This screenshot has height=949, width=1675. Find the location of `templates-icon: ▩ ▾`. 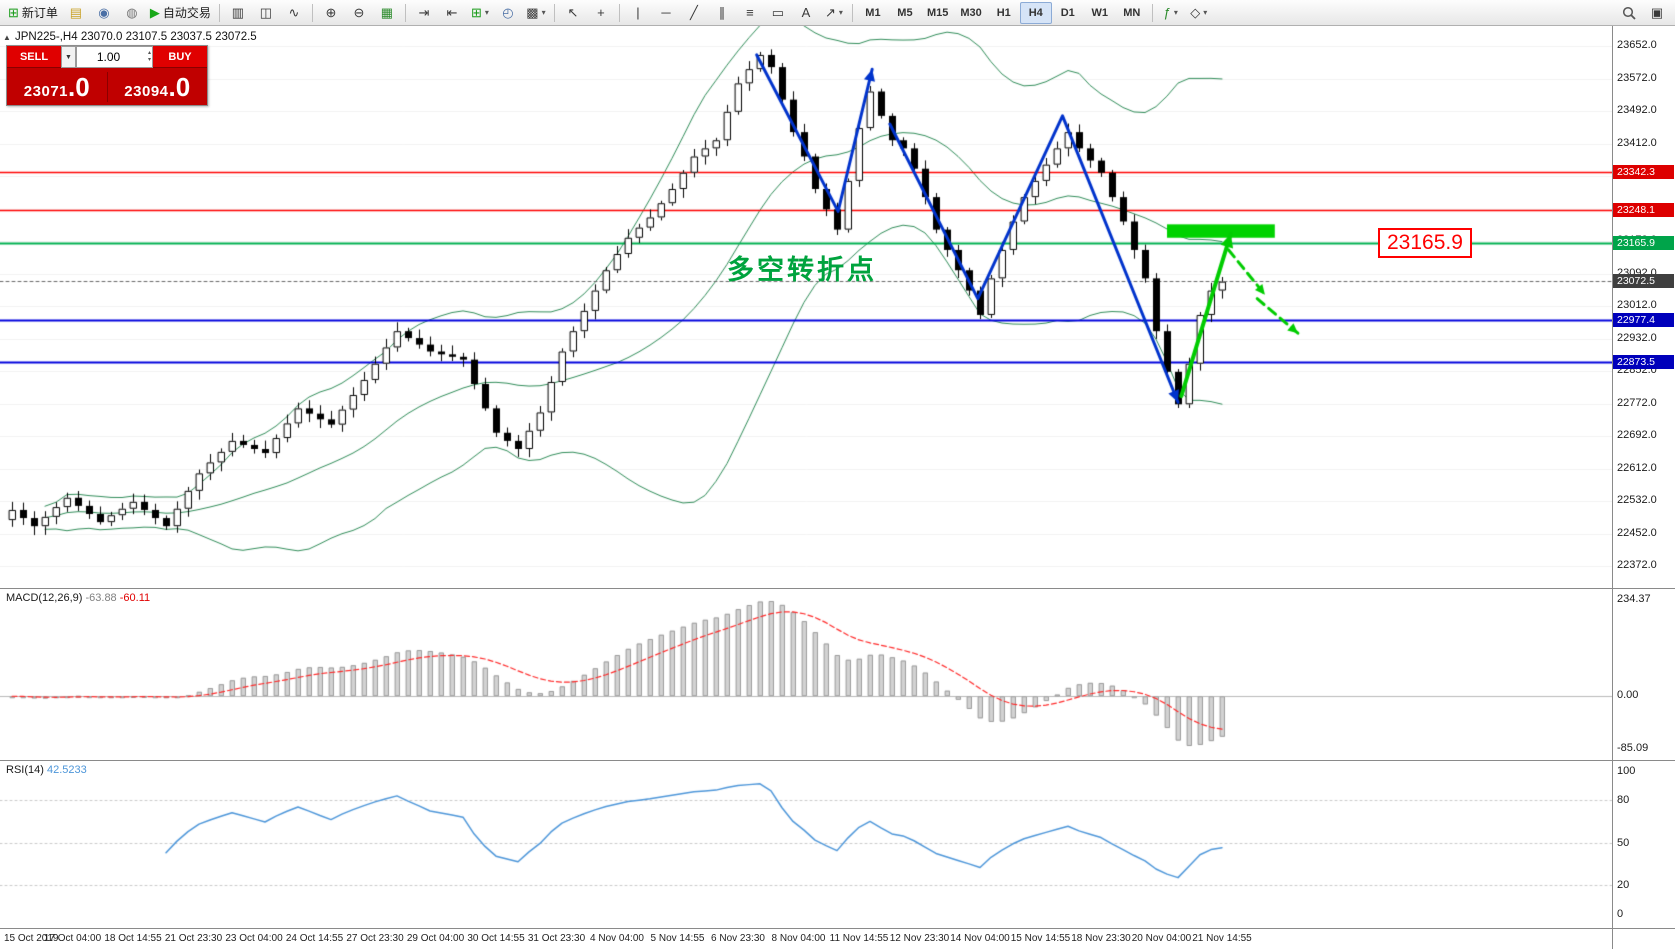

templates-icon: ▩ ▾ is located at coordinates (536, 12).